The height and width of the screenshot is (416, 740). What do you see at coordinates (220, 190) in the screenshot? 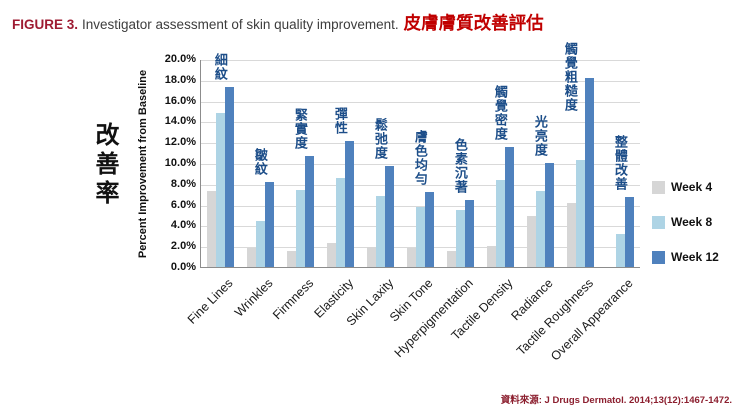
I see `bar-week8-fine-lines` at bounding box center [220, 190].